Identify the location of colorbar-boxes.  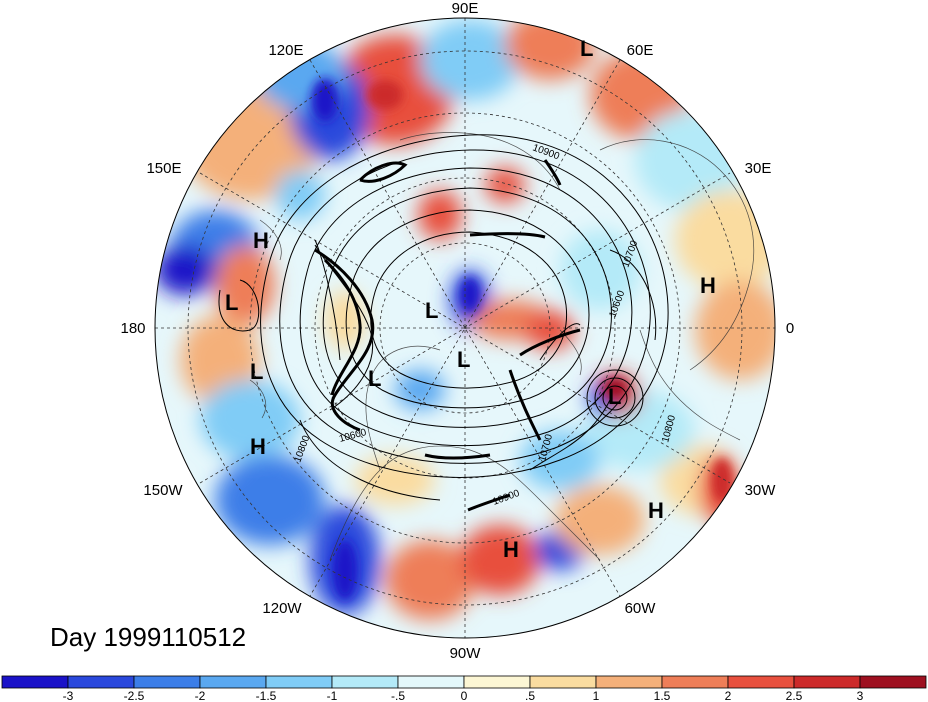
(464, 682).